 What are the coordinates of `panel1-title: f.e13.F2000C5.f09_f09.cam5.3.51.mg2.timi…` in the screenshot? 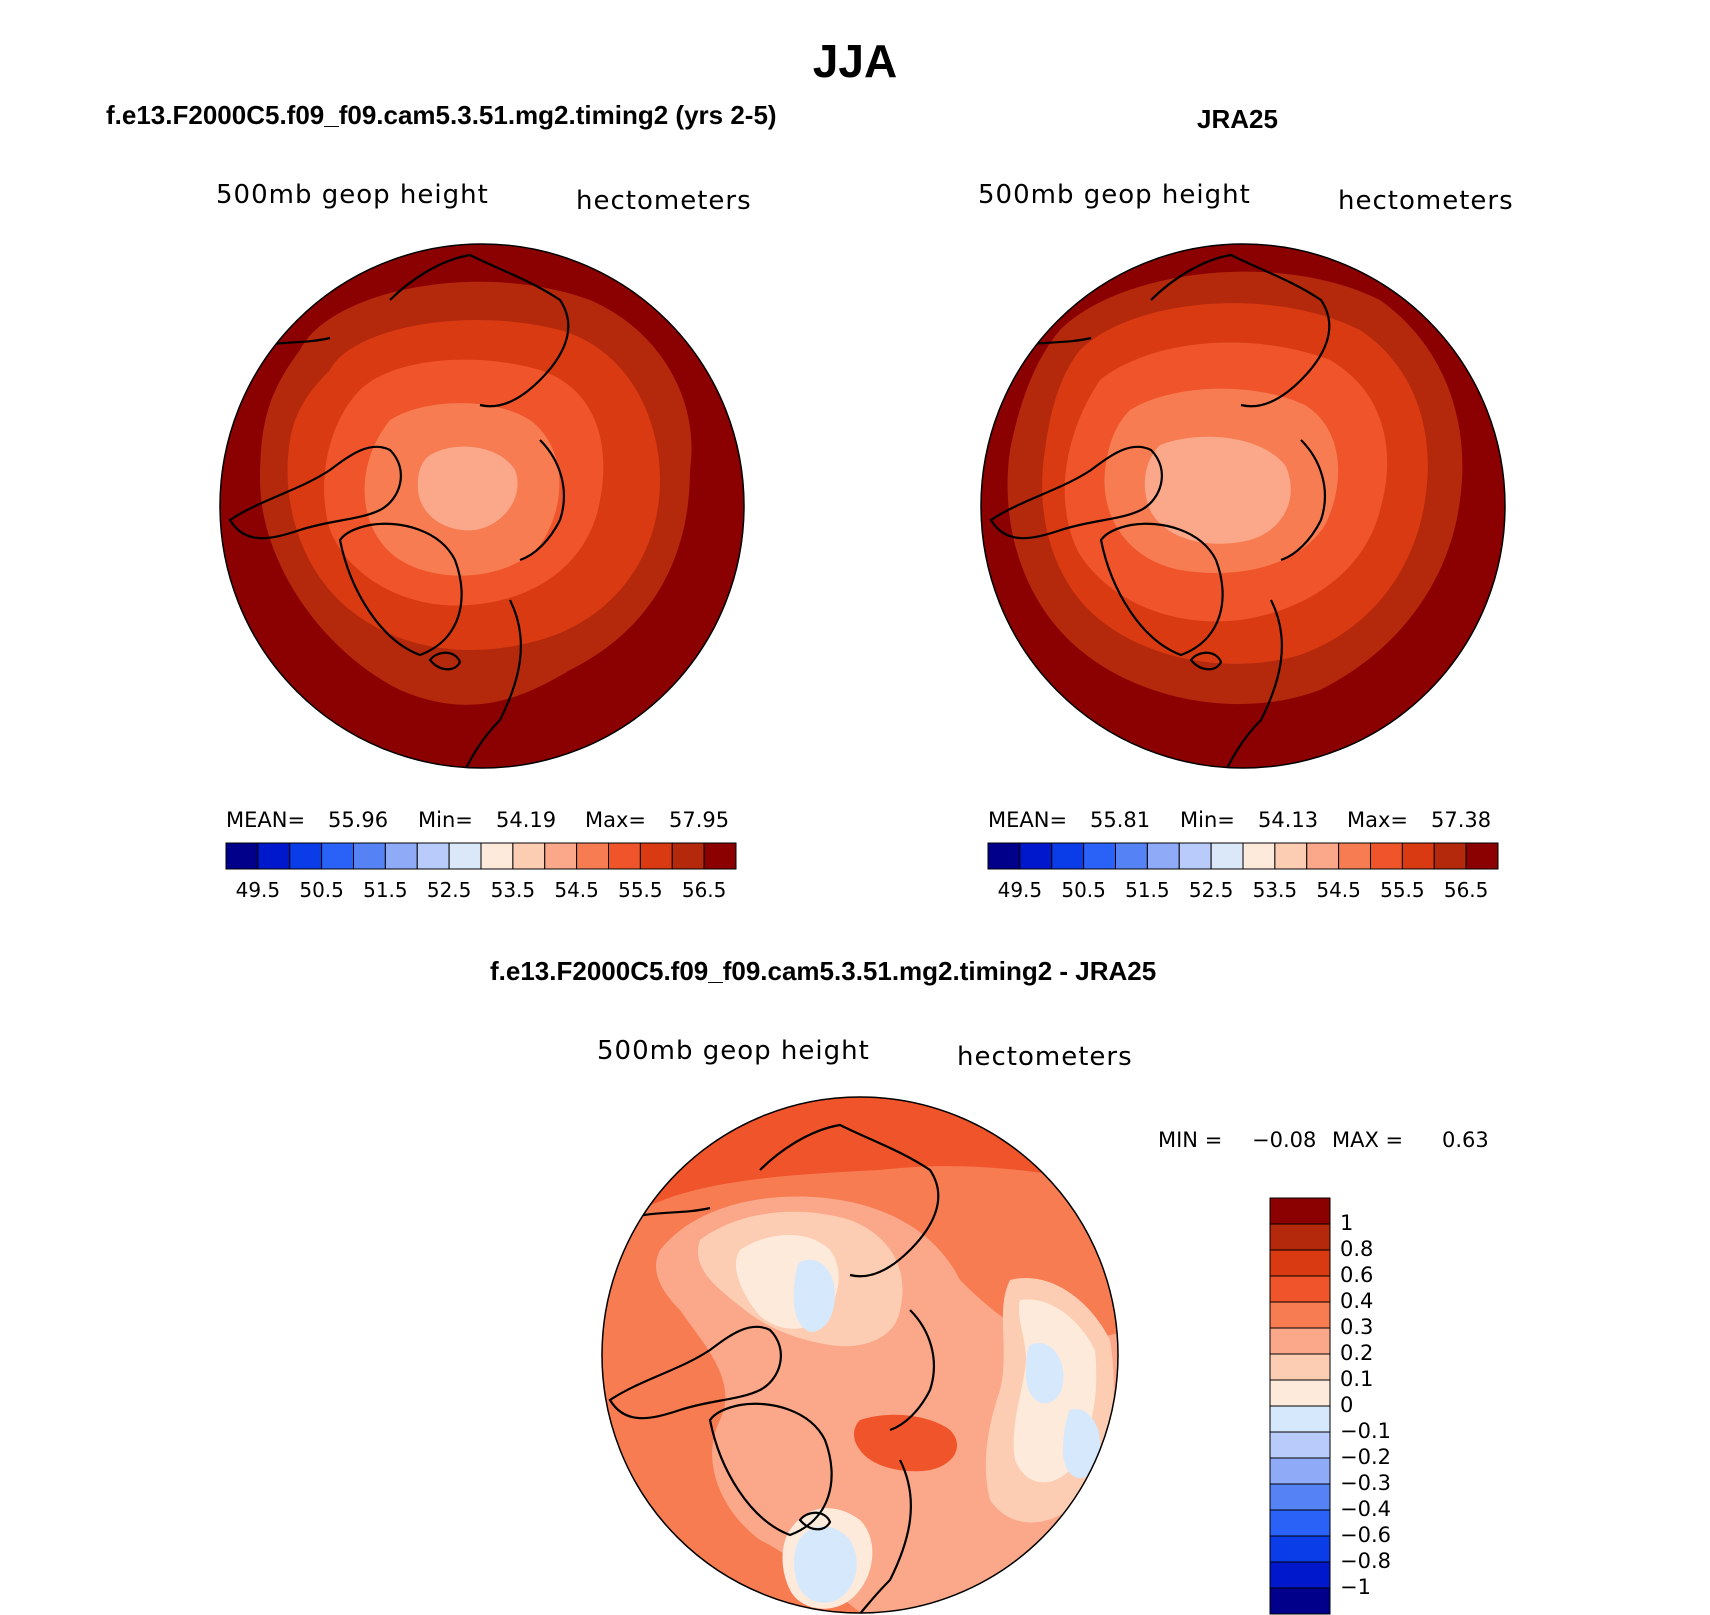 It's located at (441, 115).